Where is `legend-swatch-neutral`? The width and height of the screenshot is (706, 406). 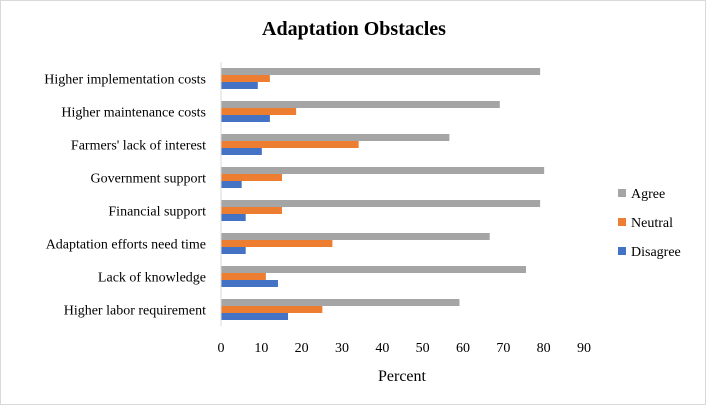 legend-swatch-neutral is located at coordinates (622, 222).